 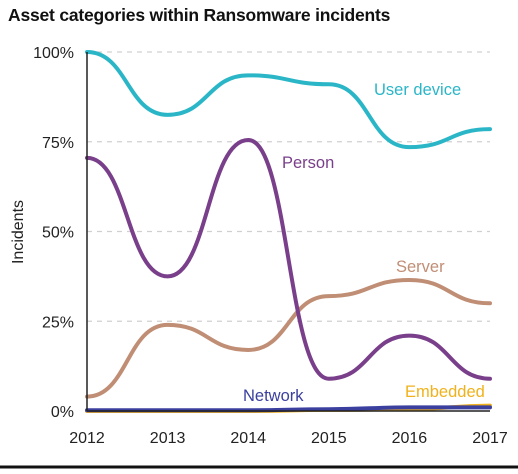 I want to click on y-tick-label: 75%, so click(x=58, y=143).